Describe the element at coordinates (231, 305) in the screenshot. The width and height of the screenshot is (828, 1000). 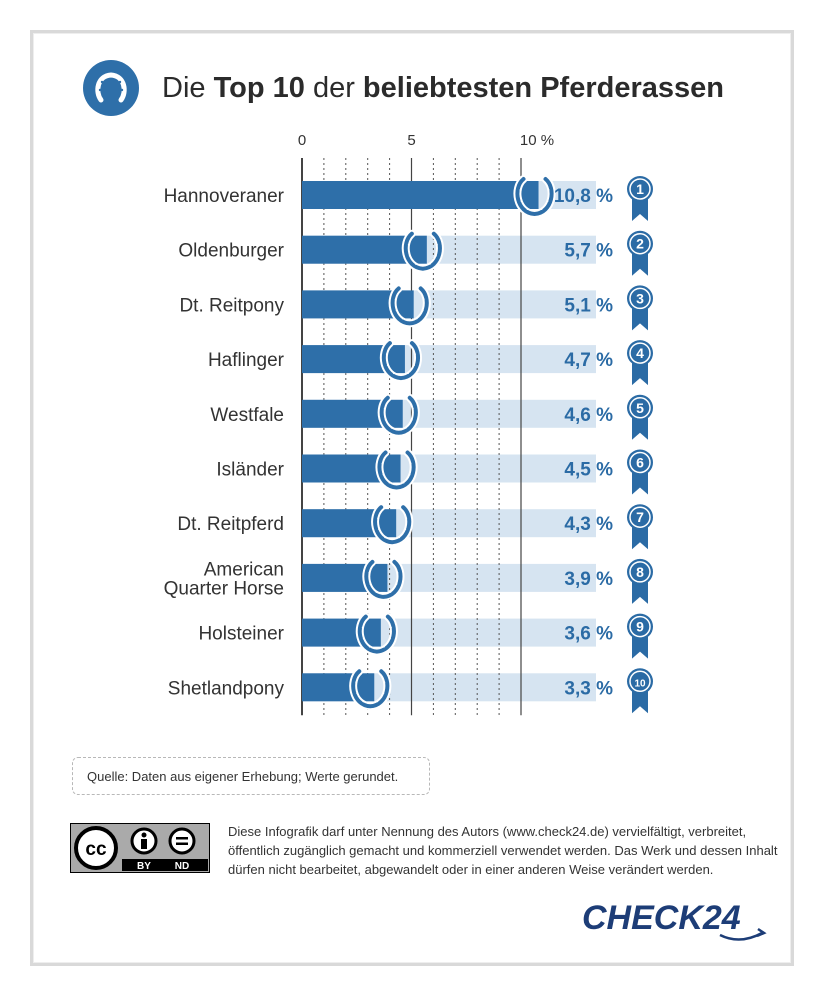
I see `category-label: Dt. Reitpony` at that location.